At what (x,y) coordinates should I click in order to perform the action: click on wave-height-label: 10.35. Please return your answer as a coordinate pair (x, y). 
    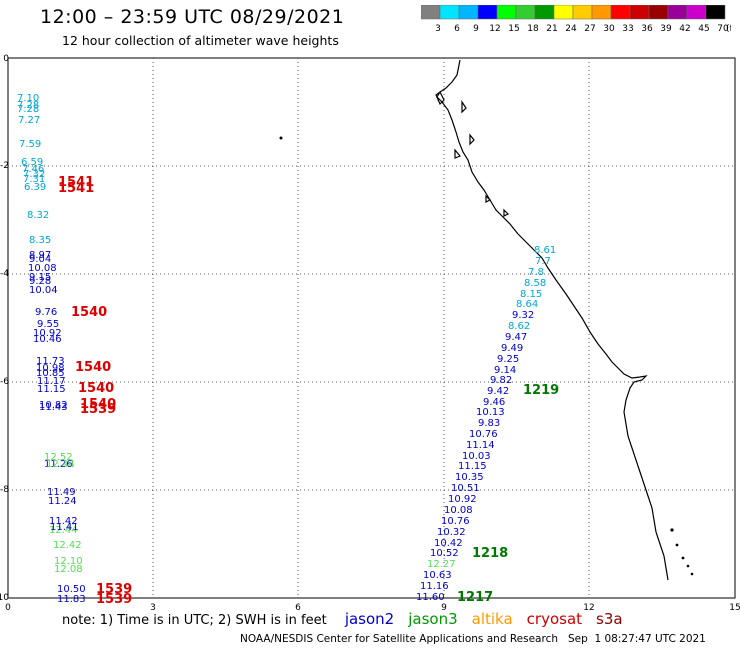
    Looking at the image, I should click on (469, 477).